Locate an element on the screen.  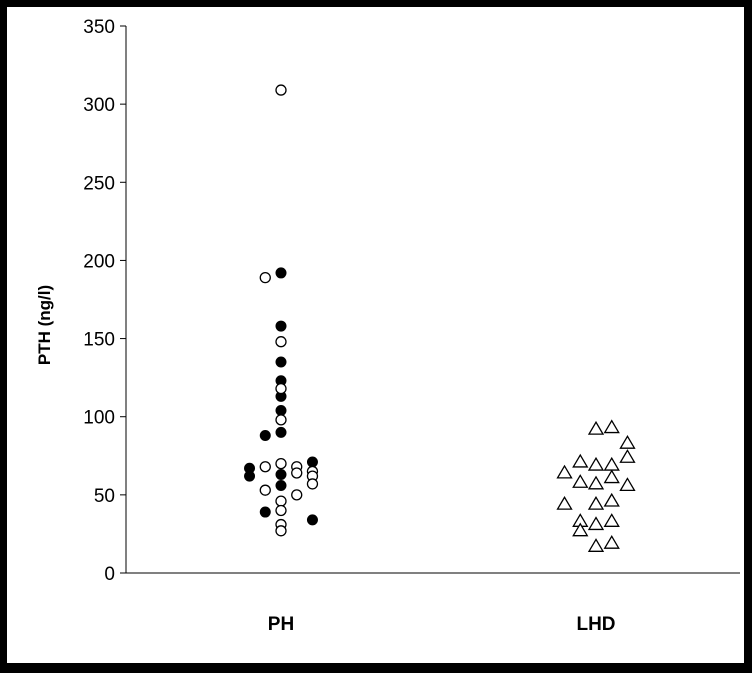
y-tick-label: 100 is located at coordinates (99, 418).